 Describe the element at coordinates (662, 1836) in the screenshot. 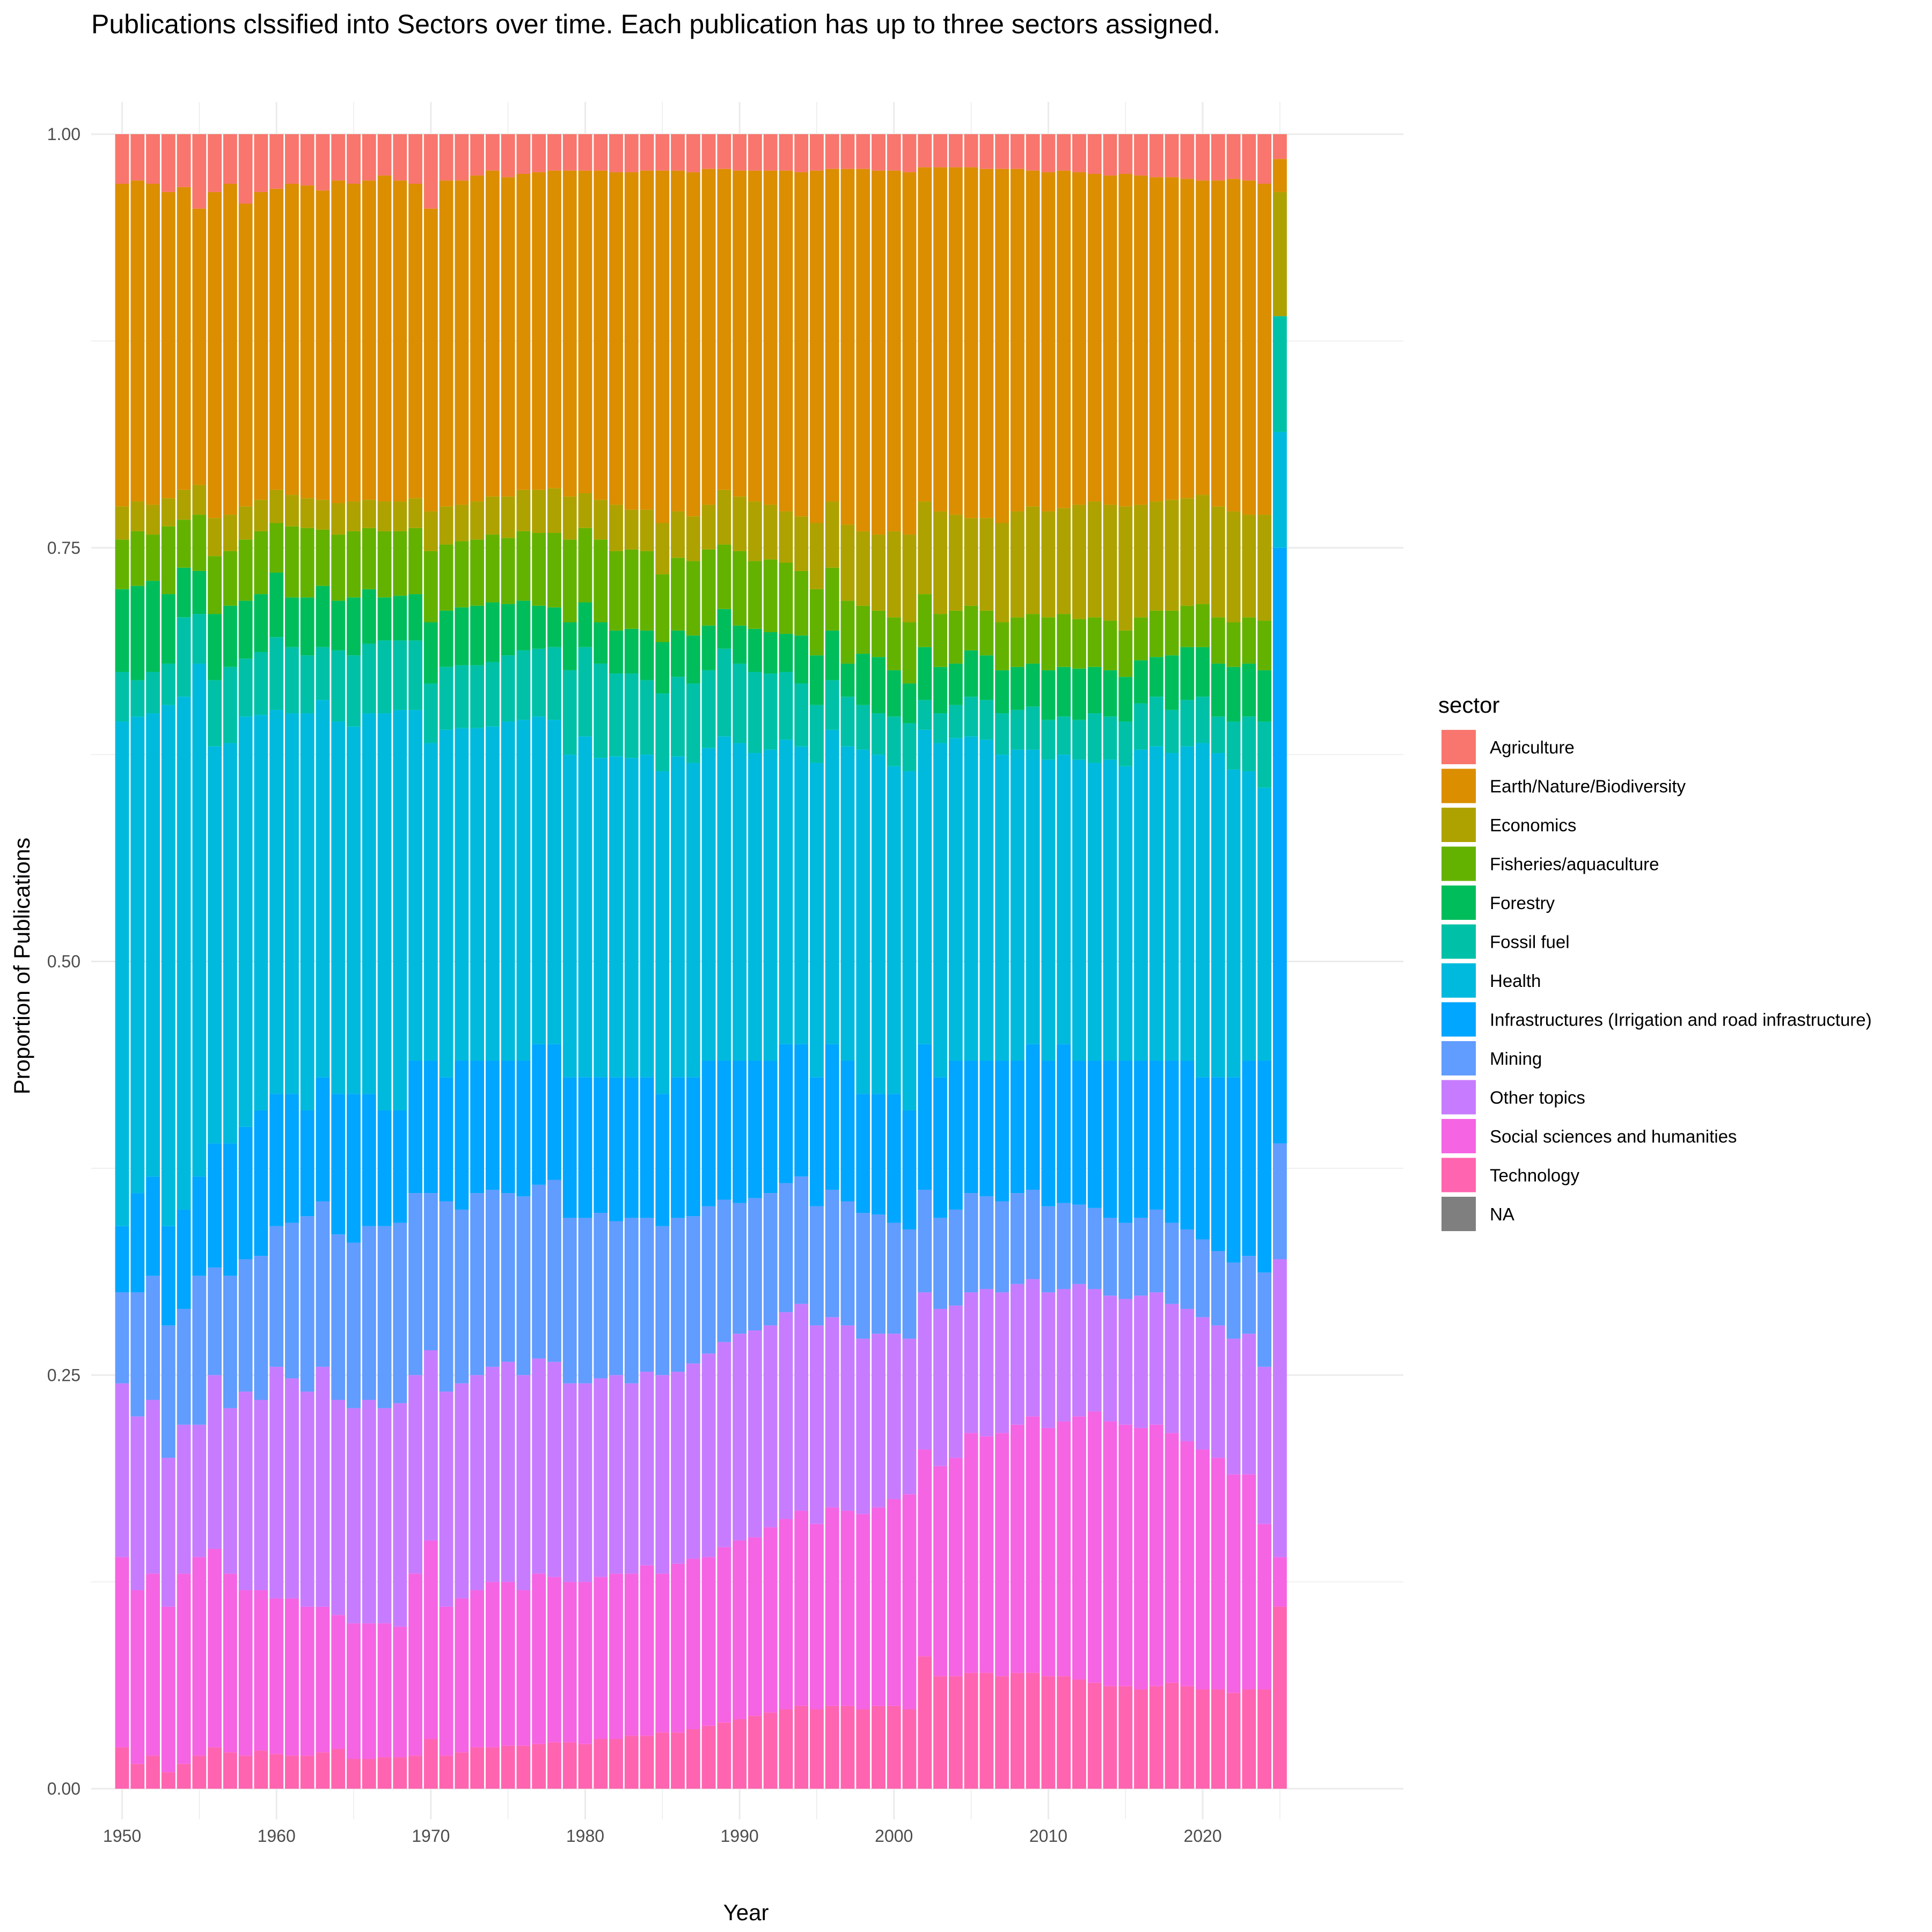

I see `x-tick-labels: 1950 1960 1970 1980 1990 2000 2010 2020` at that location.